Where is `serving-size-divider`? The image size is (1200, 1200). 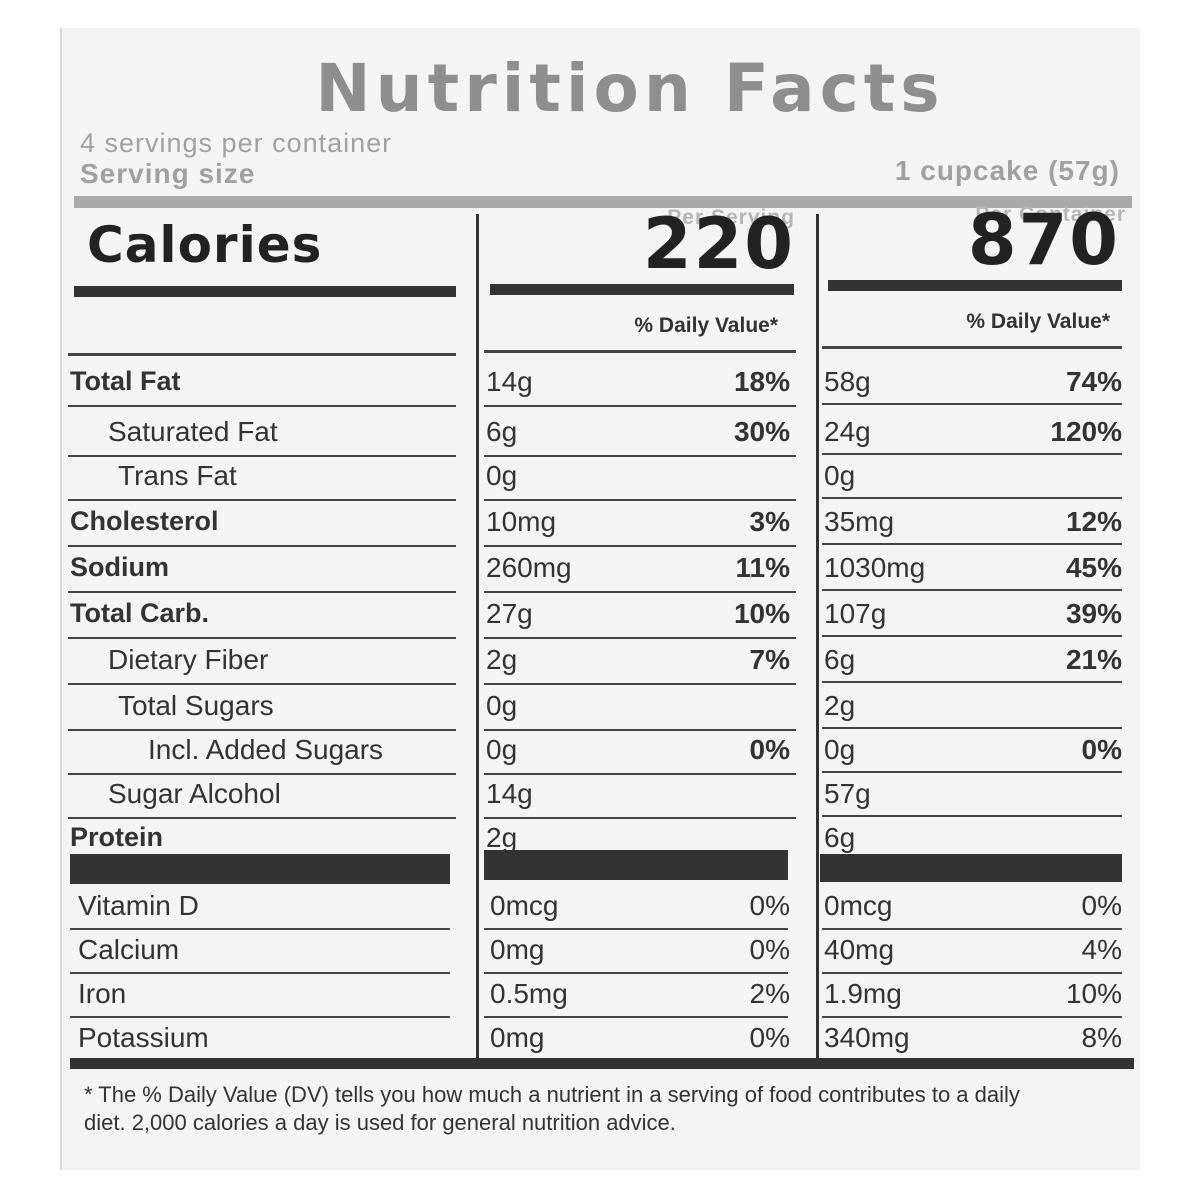
serving-size-divider is located at coordinates (603, 202).